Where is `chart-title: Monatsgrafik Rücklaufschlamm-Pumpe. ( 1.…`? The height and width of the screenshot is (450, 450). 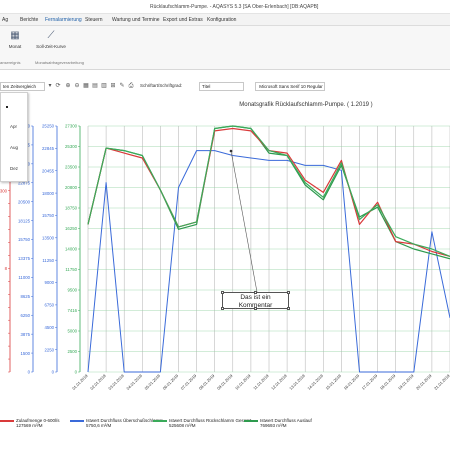 chart-title: Monatsgrafik Rücklaufschlamm-Pumpe. ( 1.… is located at coordinates (305, 105).